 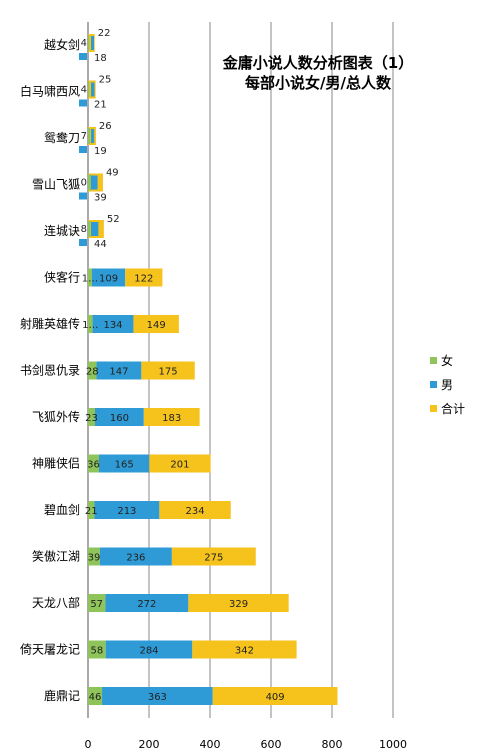 I want to click on data-label-total: 275, so click(x=213, y=558).